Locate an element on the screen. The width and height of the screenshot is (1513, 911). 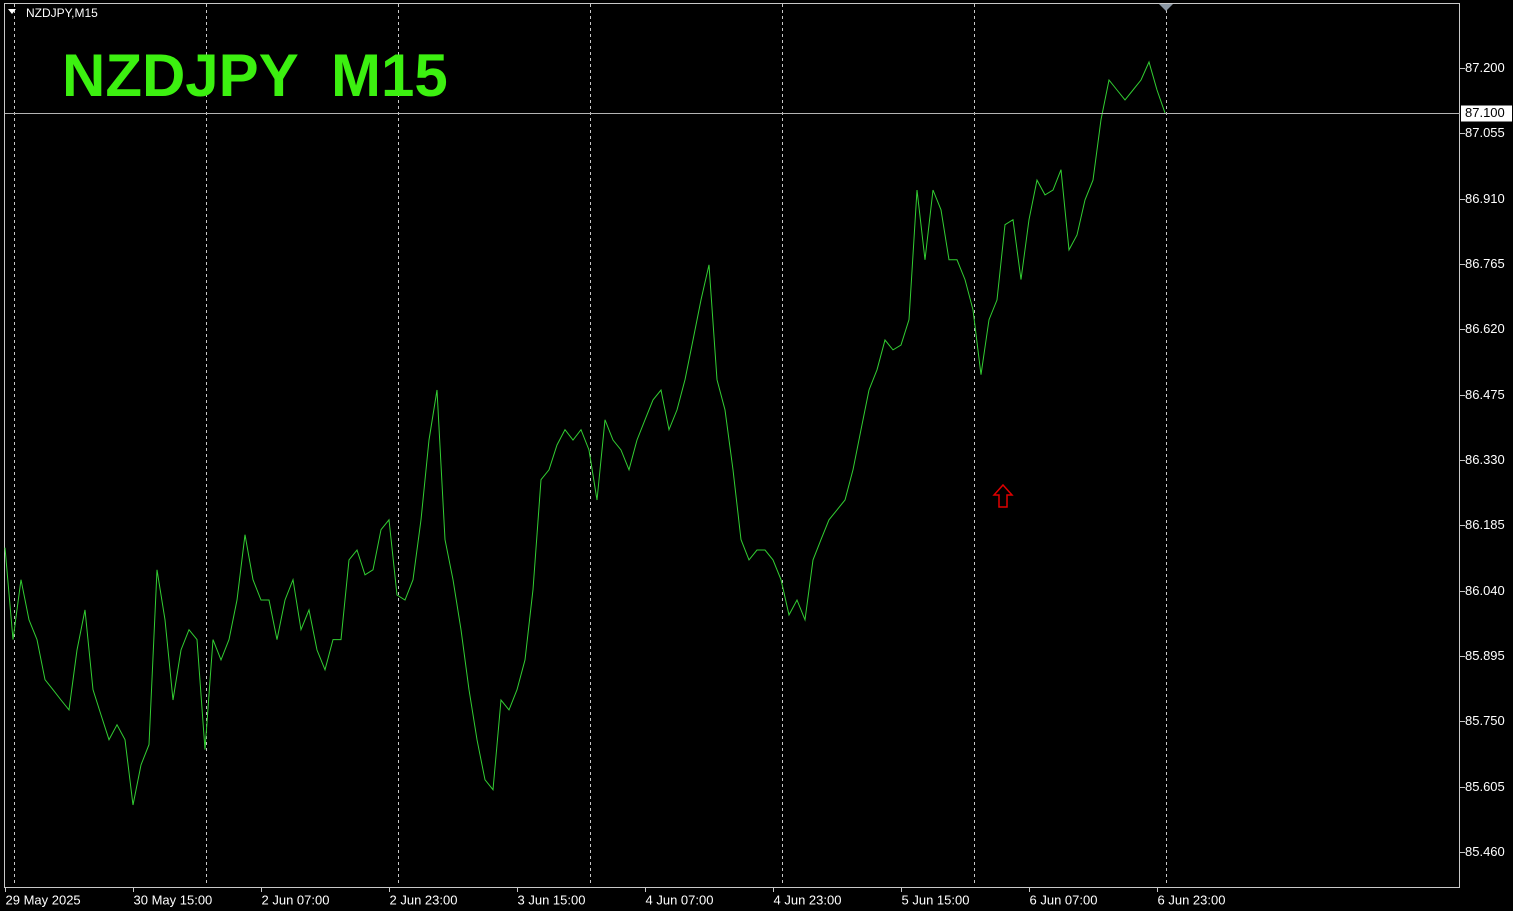
current-price-box is located at coordinates (1486, 113).